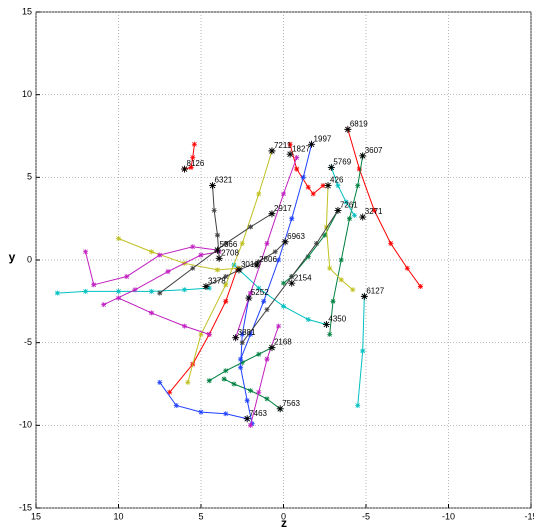  I want to click on y-tick-label: 0, so click(29, 259).